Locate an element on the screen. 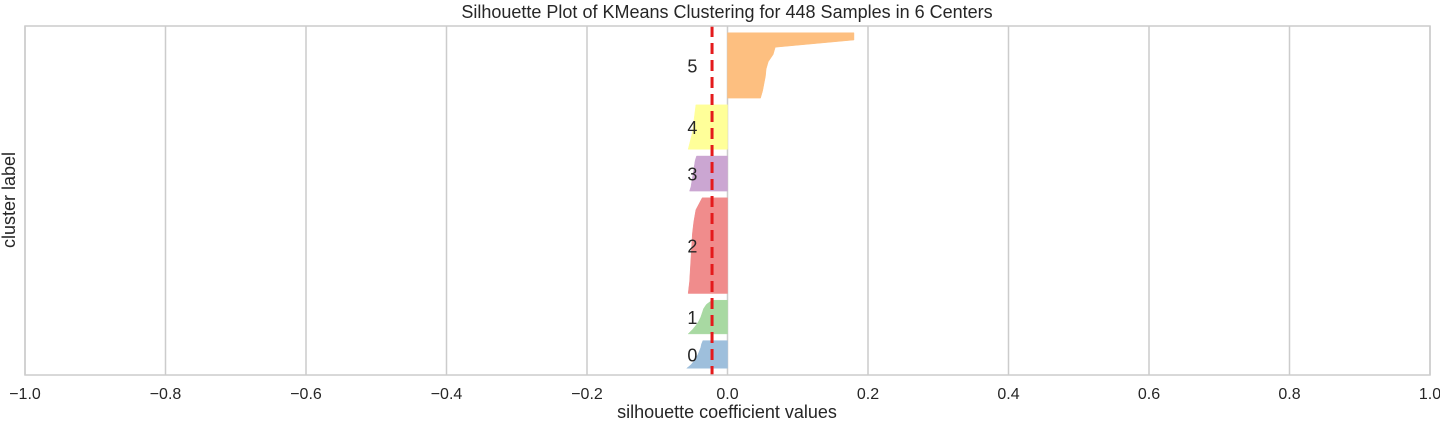 This screenshot has height=423, width=1440. x-tick-label: 0.0 is located at coordinates (727, 394).